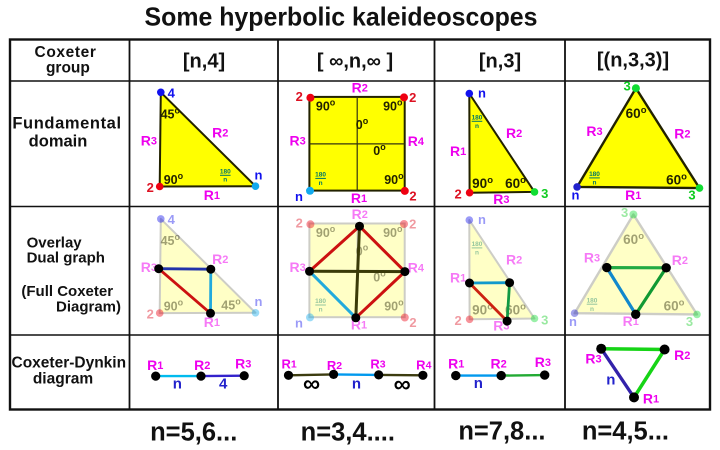 The height and width of the screenshot is (450, 720). I want to click on svg-text: R4, so click(423, 365).